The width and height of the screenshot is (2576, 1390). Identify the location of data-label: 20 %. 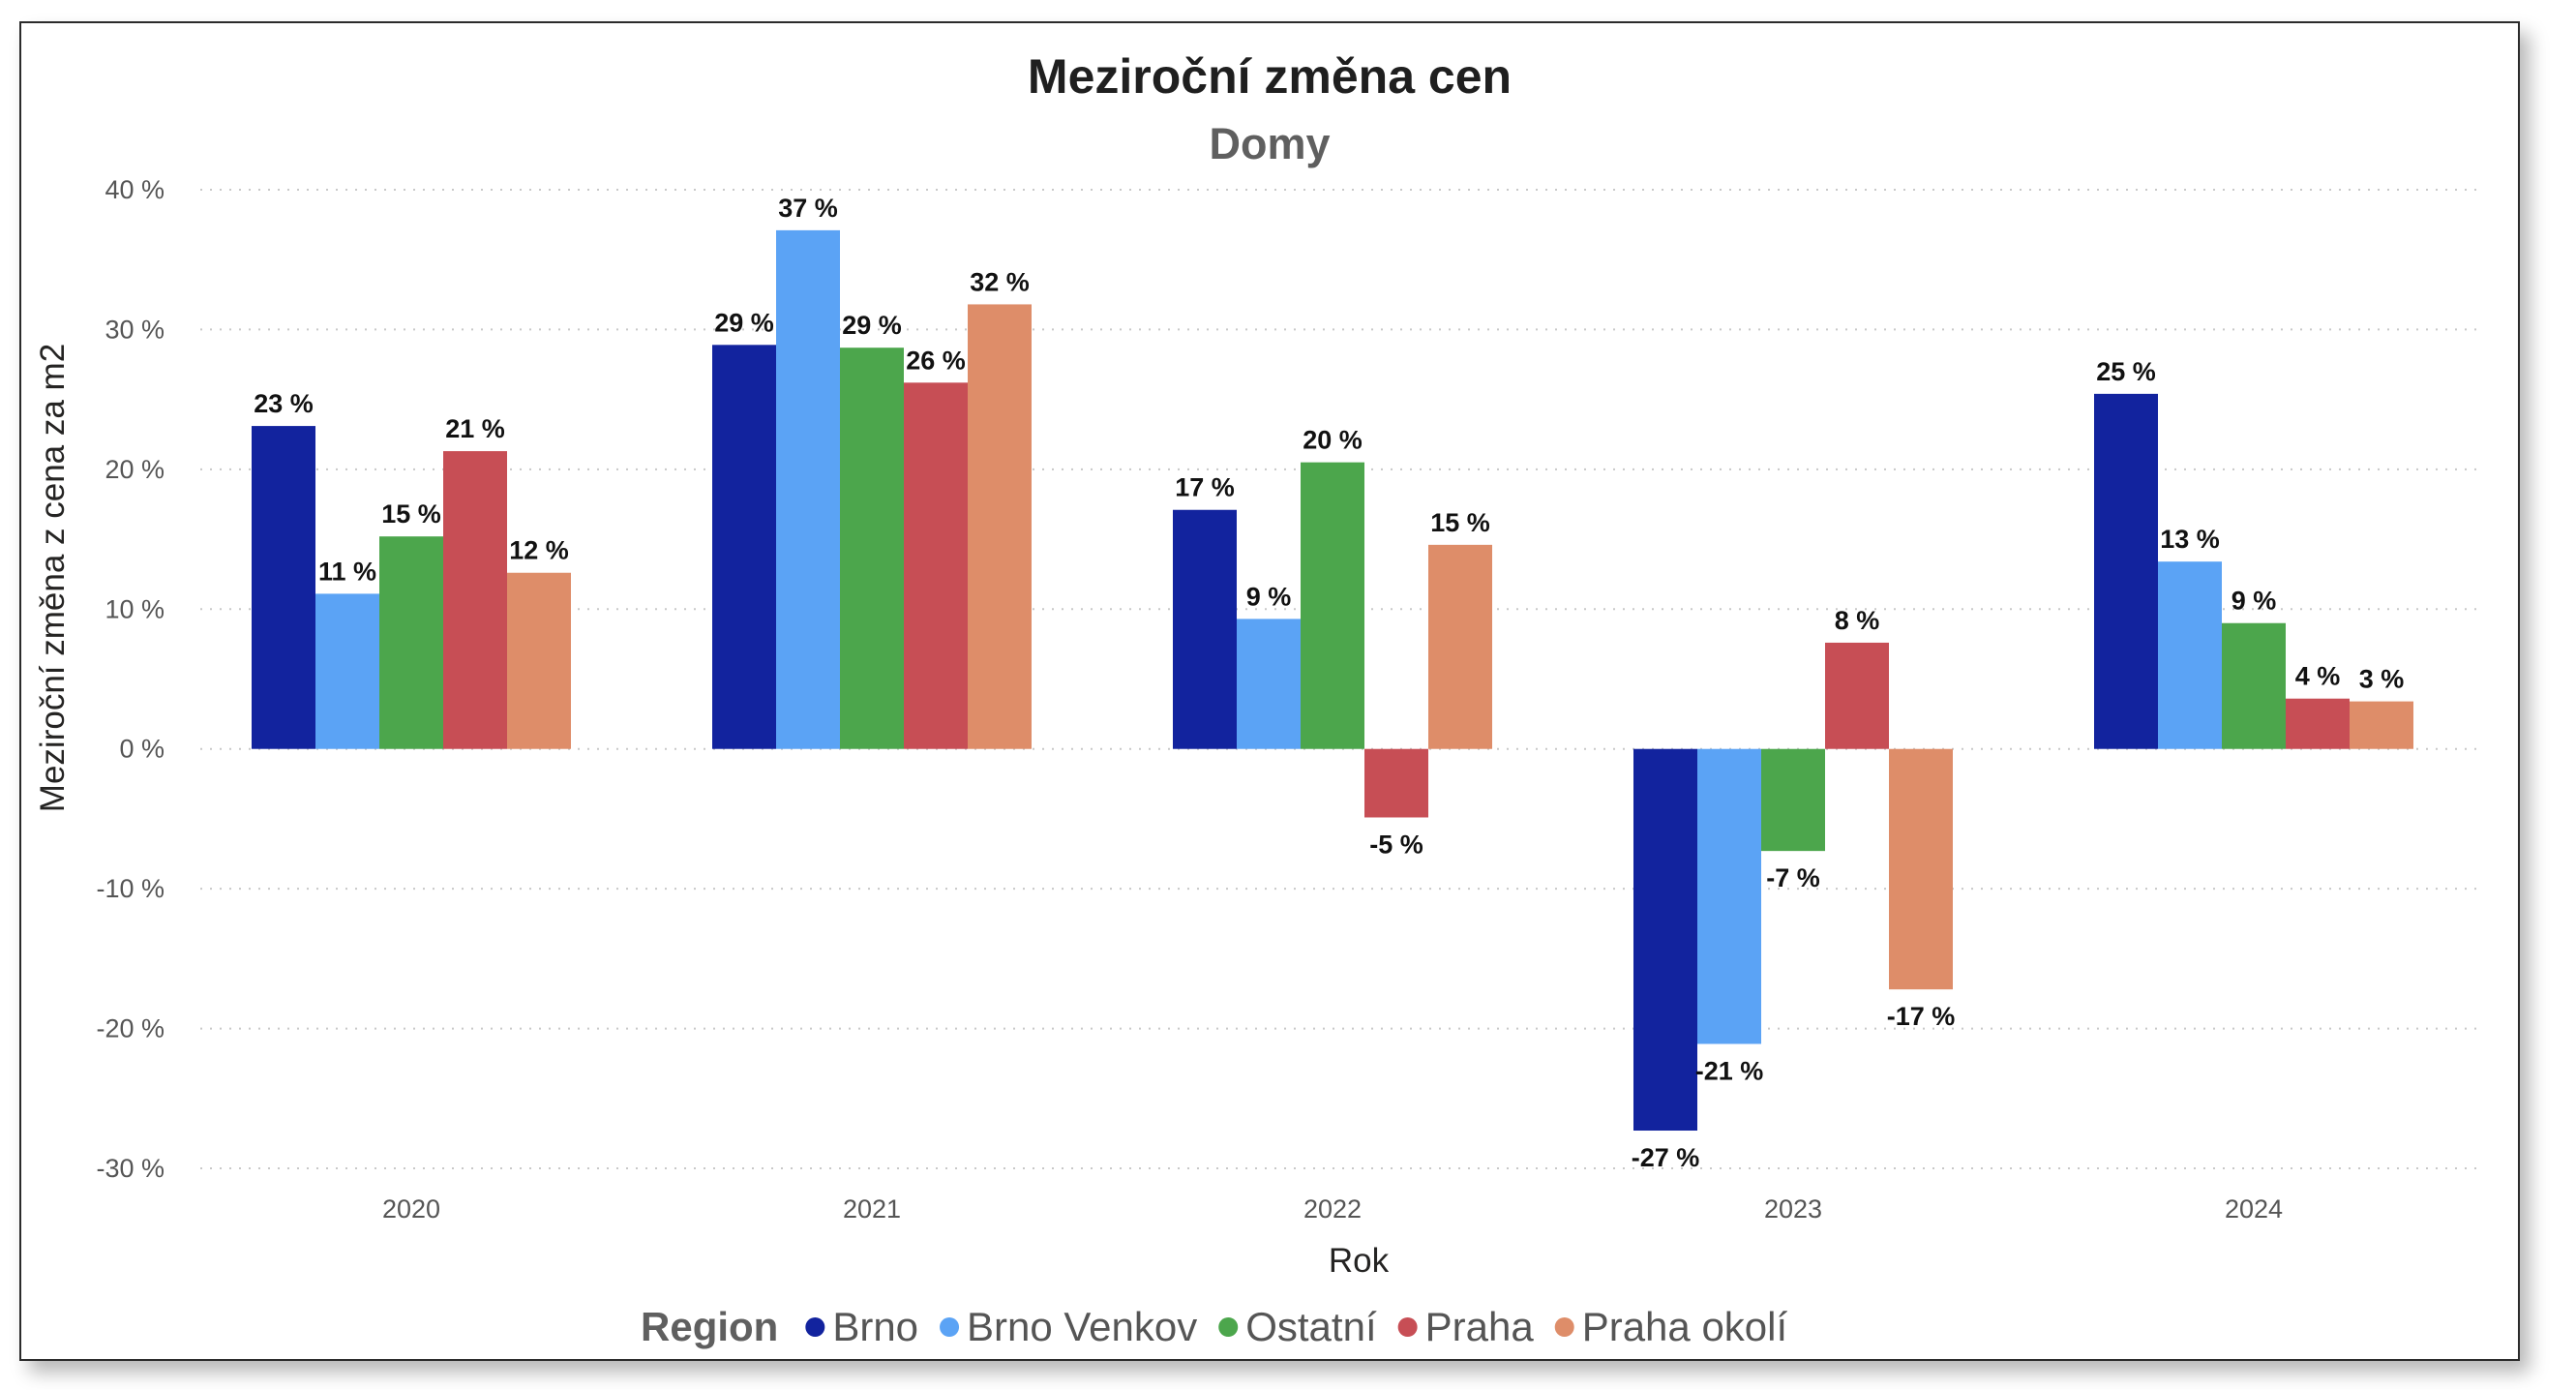
(1333, 440).